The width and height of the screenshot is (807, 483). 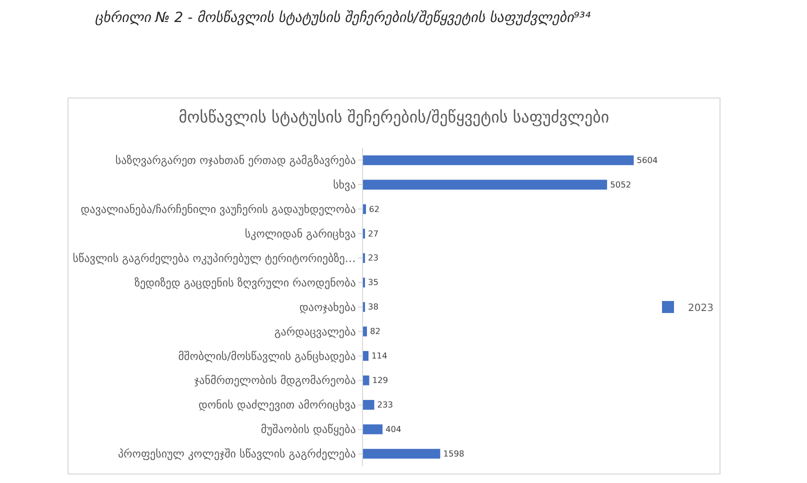 What do you see at coordinates (245, 283) in the screenshot?
I see `y-tick-label: ზედიზედ გაცდენის ზღვრული რაოდენობა` at bounding box center [245, 283].